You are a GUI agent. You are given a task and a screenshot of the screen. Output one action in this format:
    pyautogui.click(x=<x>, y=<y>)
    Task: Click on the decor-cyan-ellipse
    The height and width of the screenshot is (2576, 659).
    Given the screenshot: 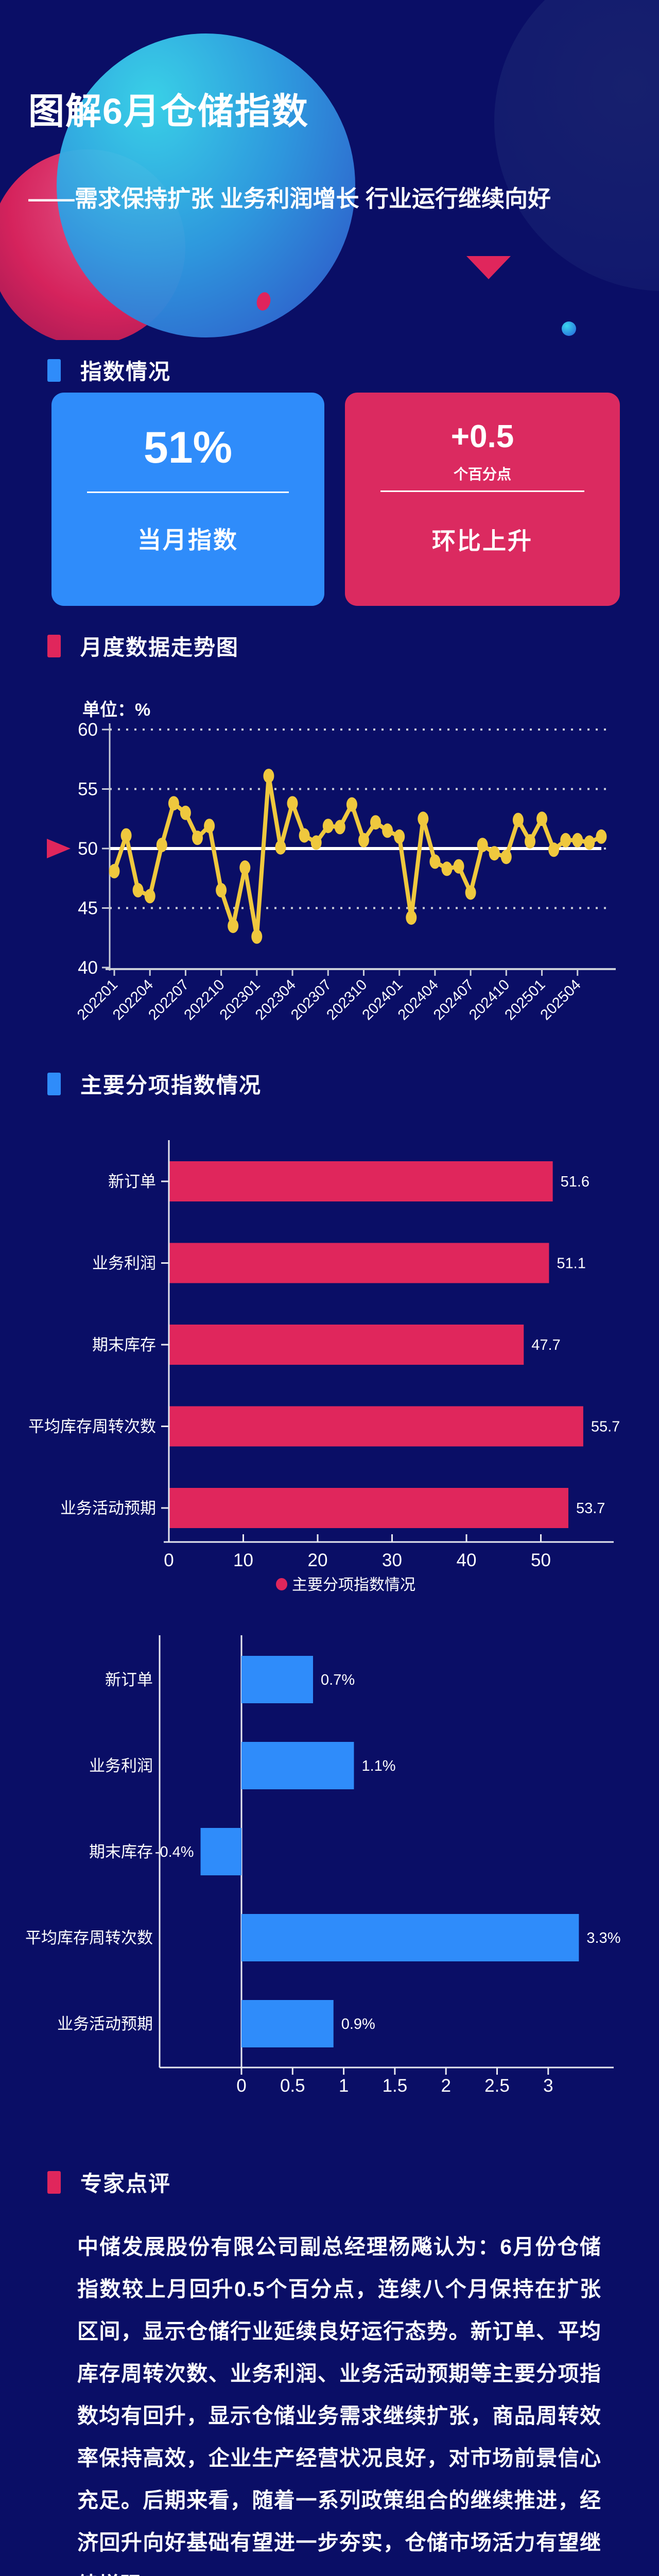 What is the action you would take?
    pyautogui.click(x=206, y=185)
    